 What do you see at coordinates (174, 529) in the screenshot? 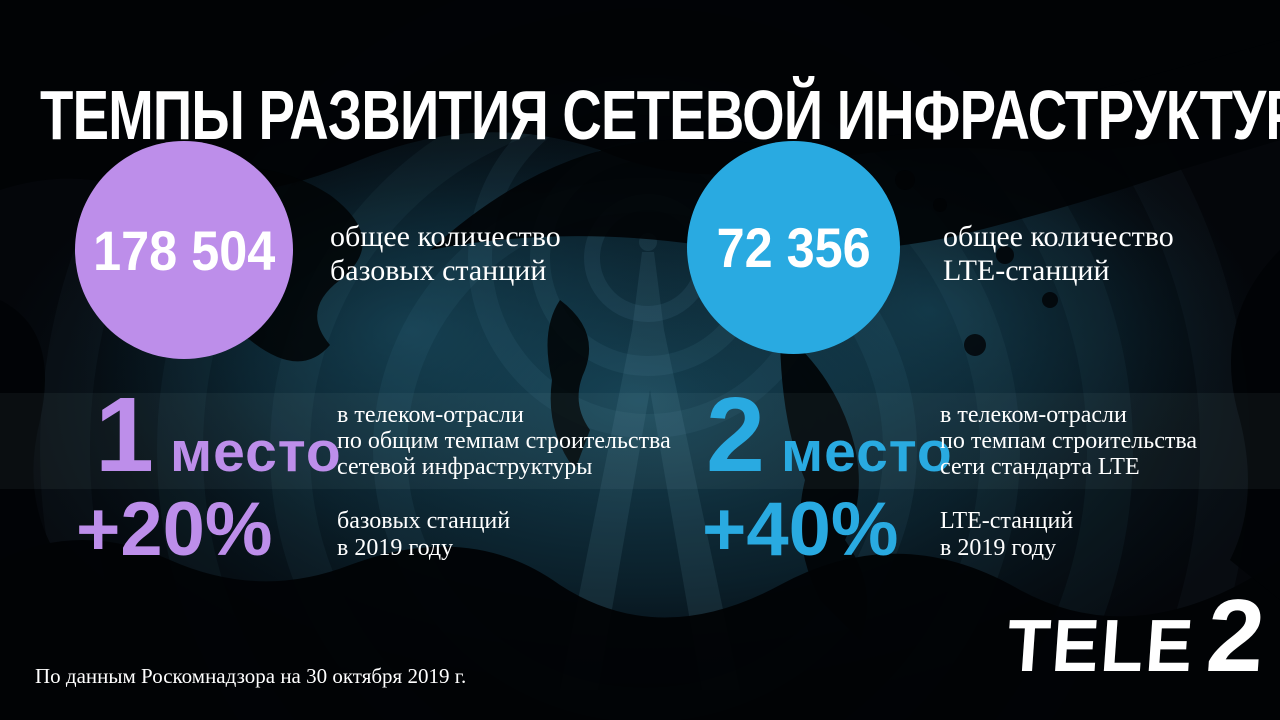
I see `growth-base-stations: +20%` at bounding box center [174, 529].